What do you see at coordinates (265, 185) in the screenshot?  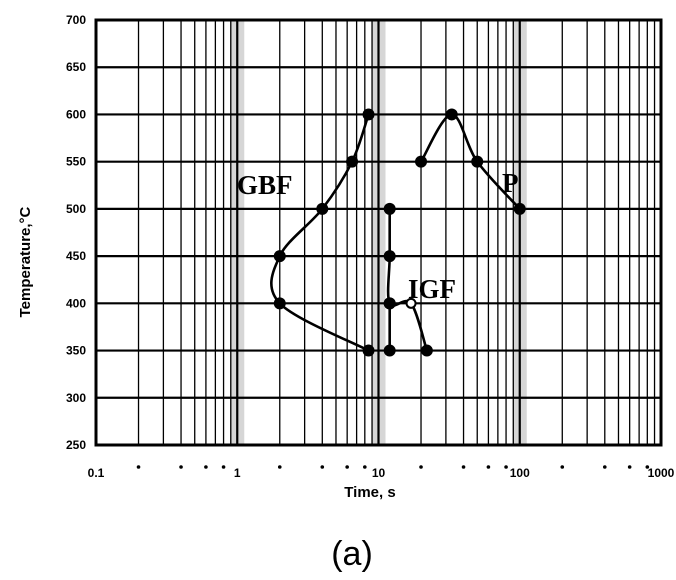 I see `gbf-region-label: GBF` at bounding box center [265, 185].